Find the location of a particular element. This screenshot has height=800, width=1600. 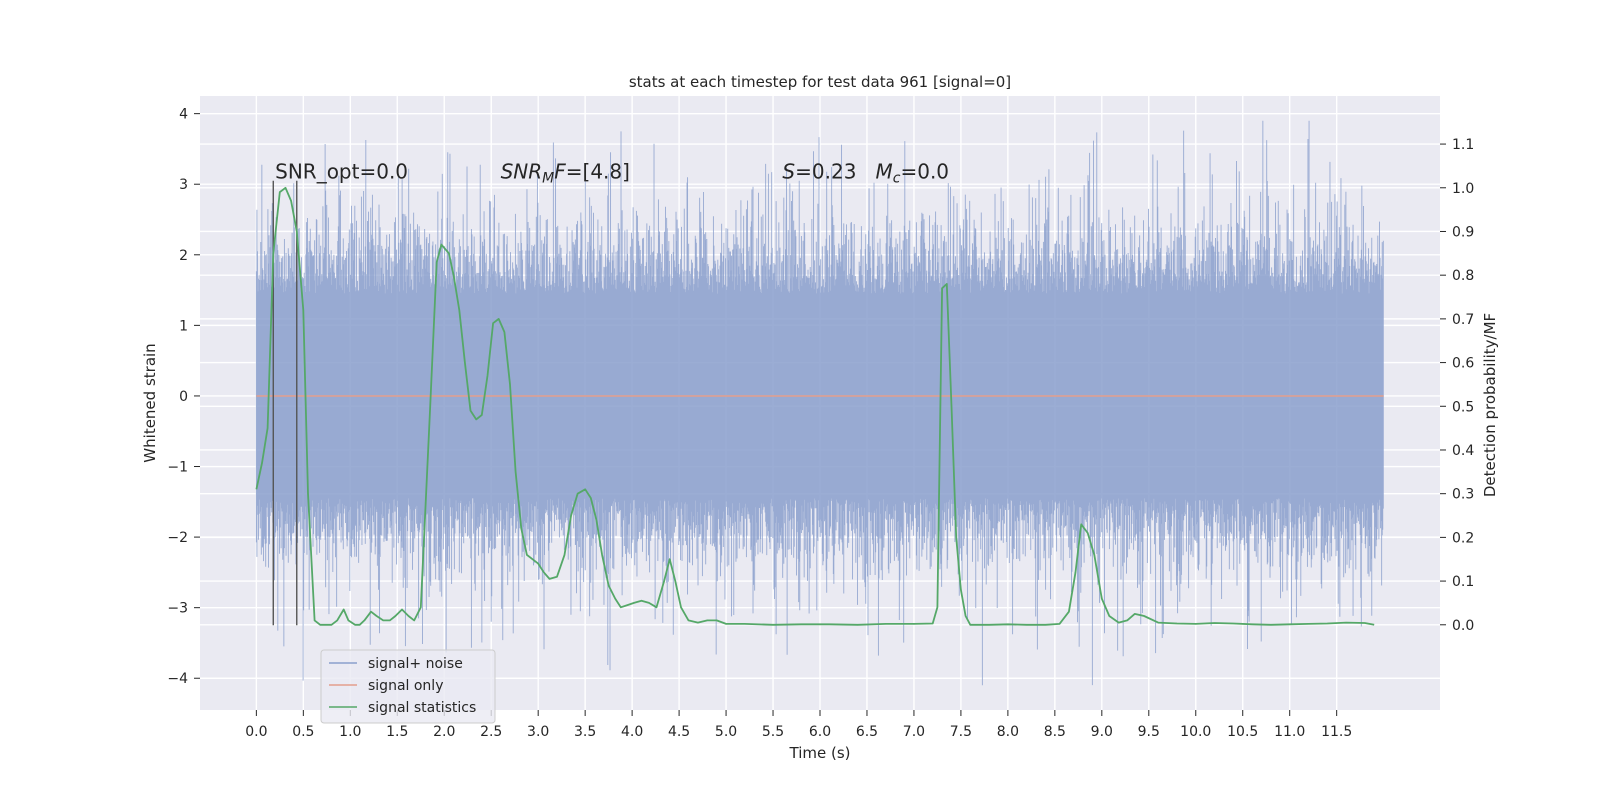

legend-box is located at coordinates (408, 686).